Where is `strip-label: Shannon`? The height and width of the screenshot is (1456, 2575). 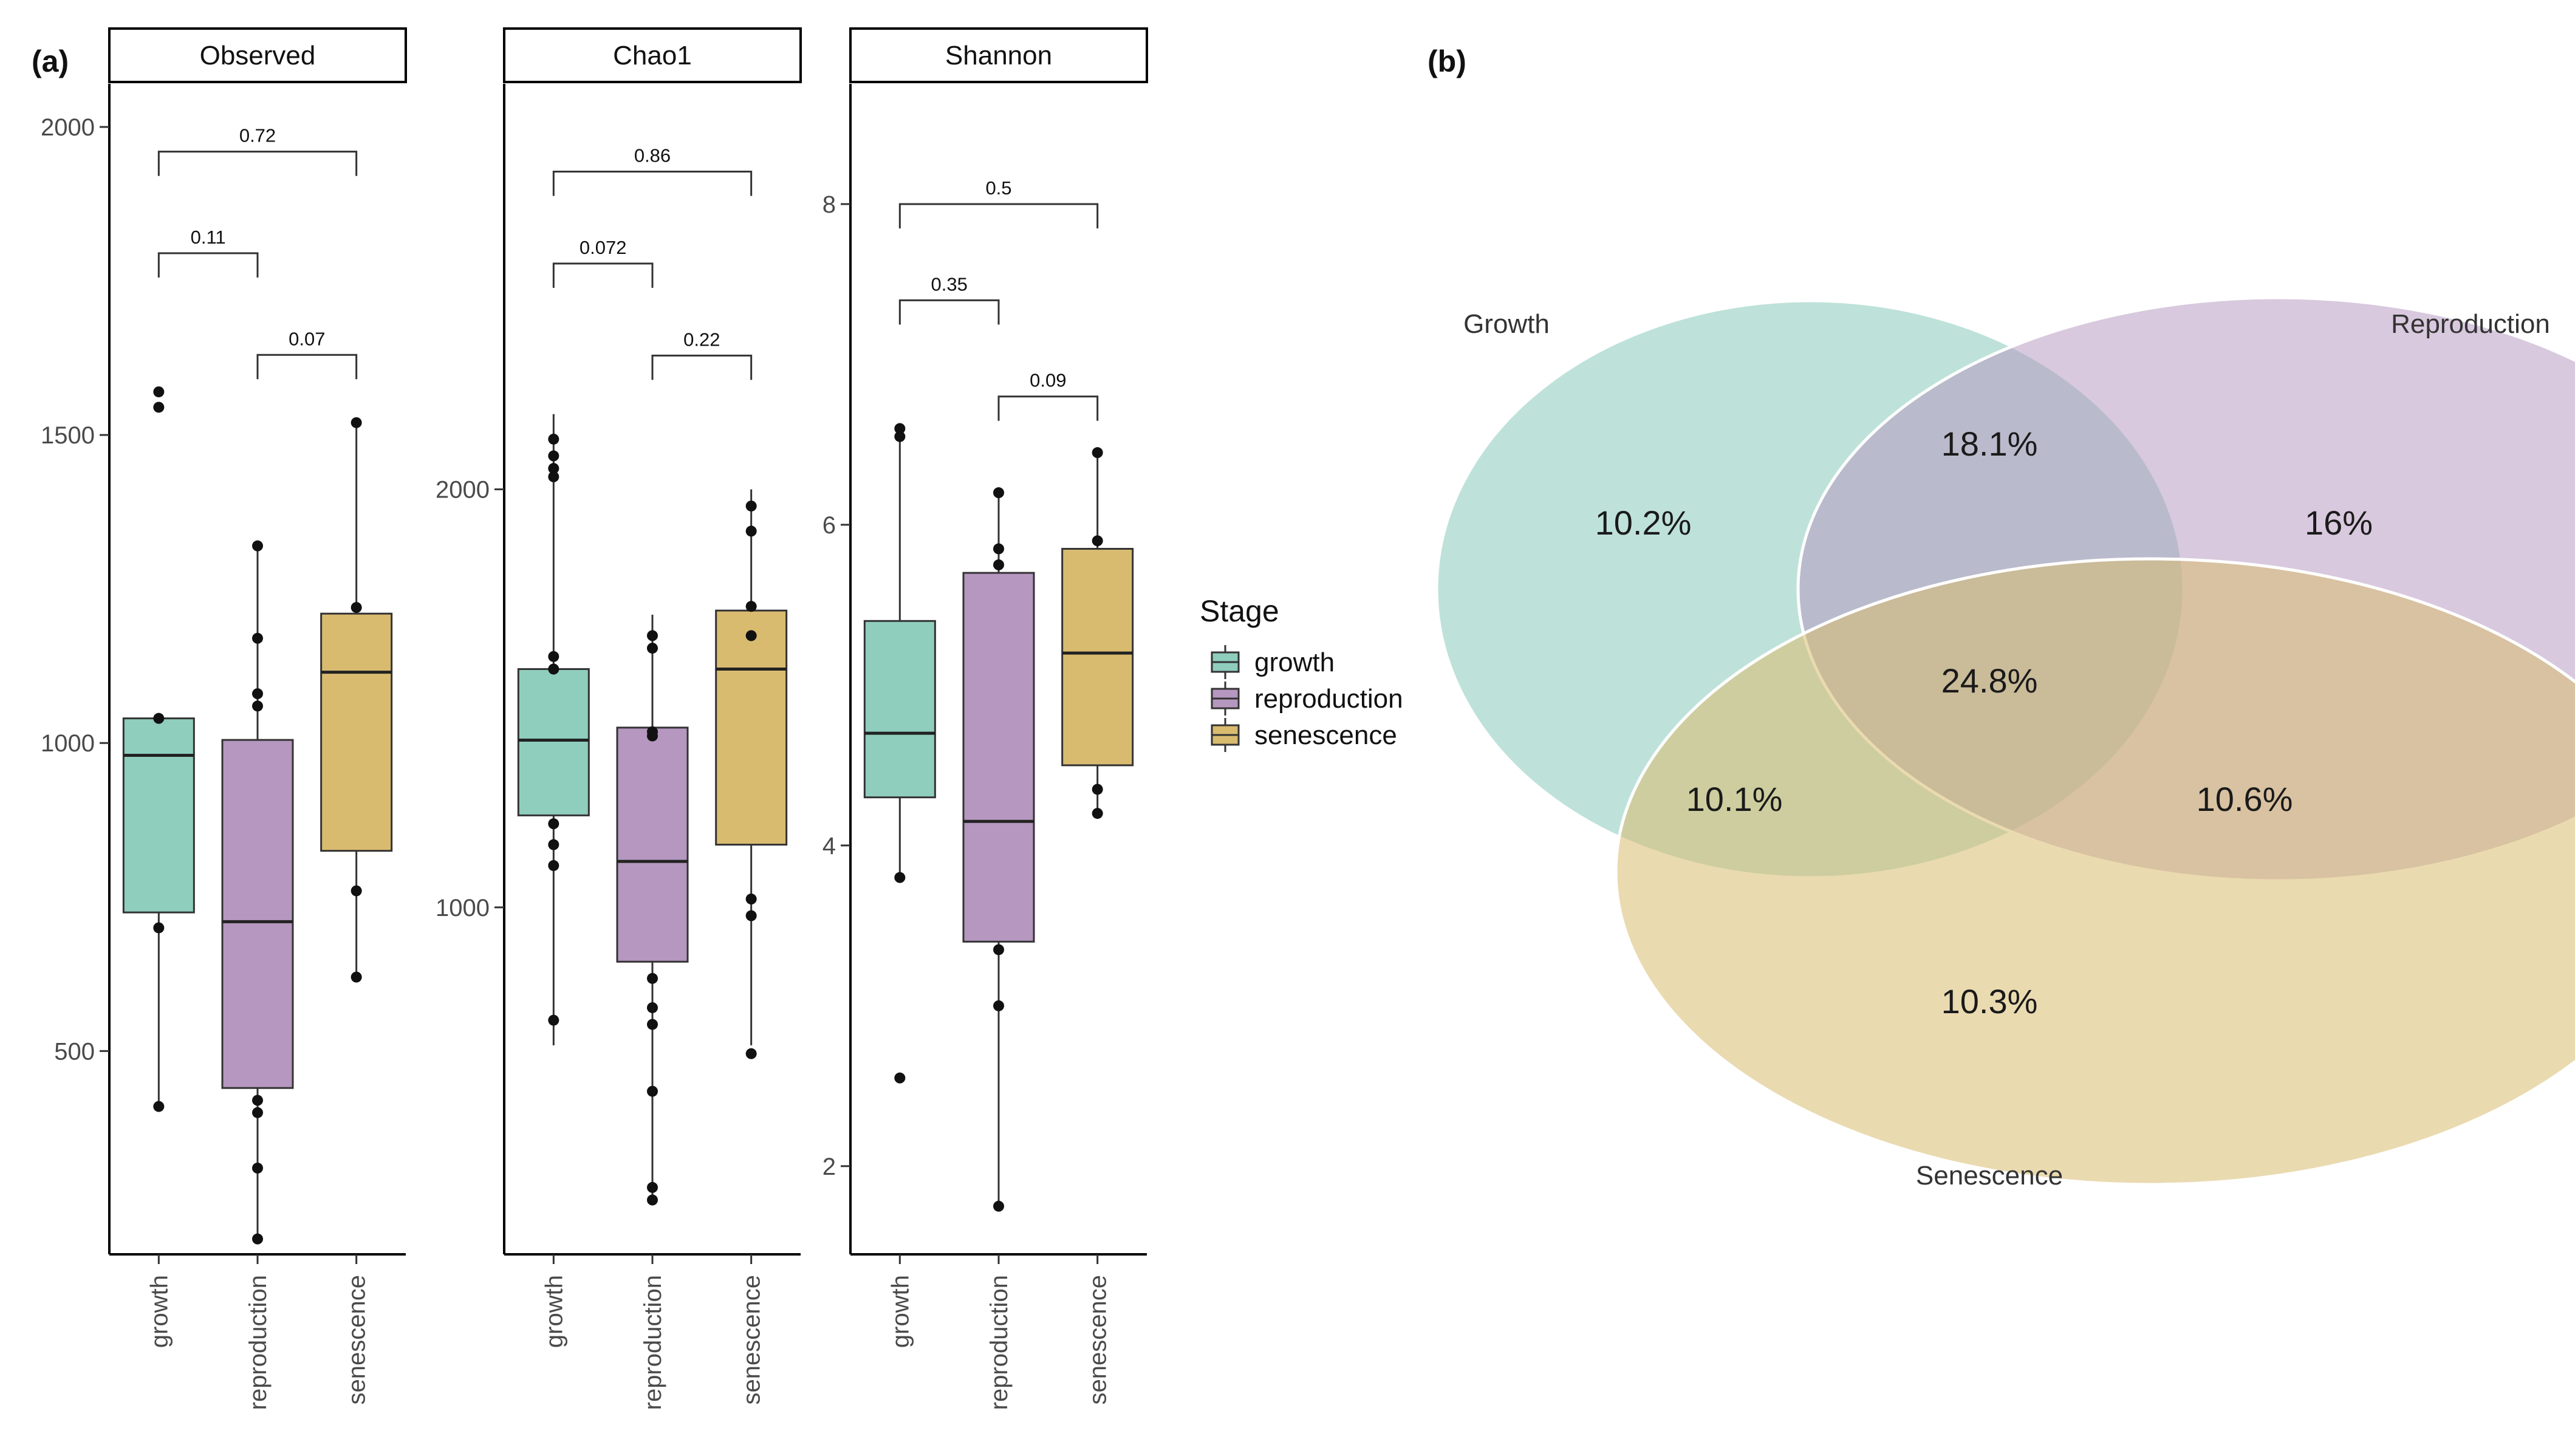
strip-label: Shannon is located at coordinates (998, 55).